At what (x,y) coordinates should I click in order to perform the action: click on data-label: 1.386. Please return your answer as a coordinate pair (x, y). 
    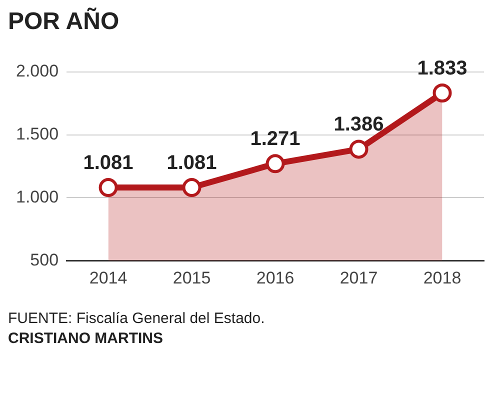
    Looking at the image, I should click on (359, 125).